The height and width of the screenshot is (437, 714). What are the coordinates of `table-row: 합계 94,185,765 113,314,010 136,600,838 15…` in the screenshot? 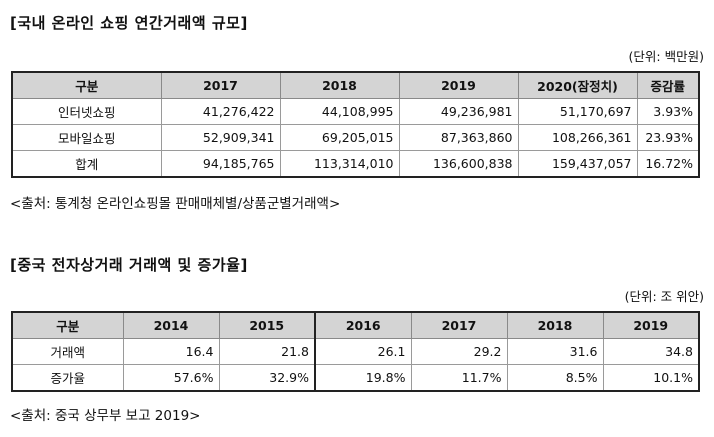 It's located at (355, 164).